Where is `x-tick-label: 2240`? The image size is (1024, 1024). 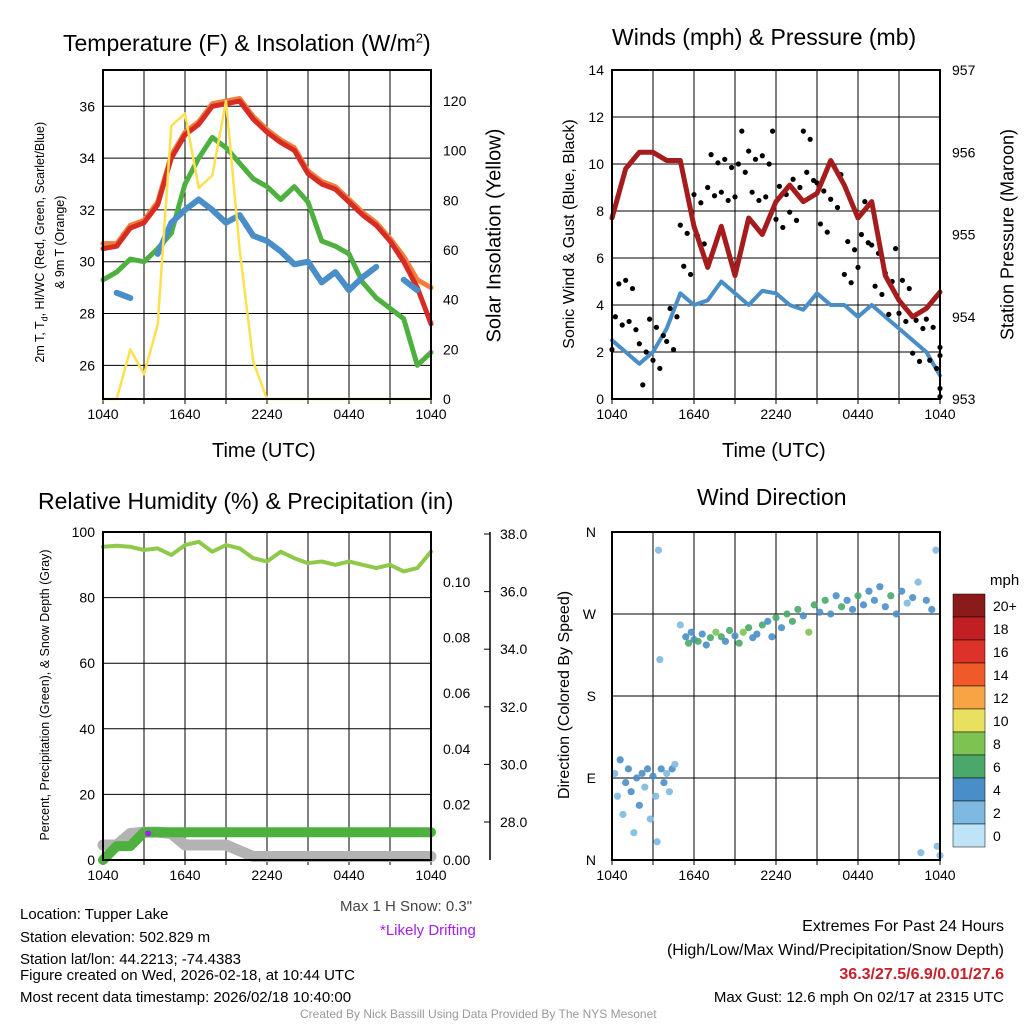
x-tick-label: 2240 is located at coordinates (266, 414).